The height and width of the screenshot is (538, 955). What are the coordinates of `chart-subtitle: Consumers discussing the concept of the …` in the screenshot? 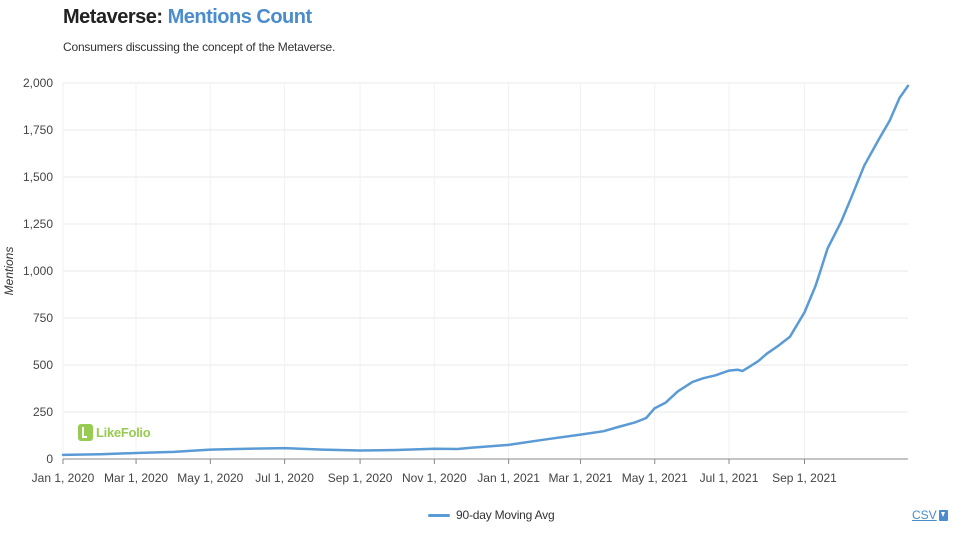 It's located at (199, 47).